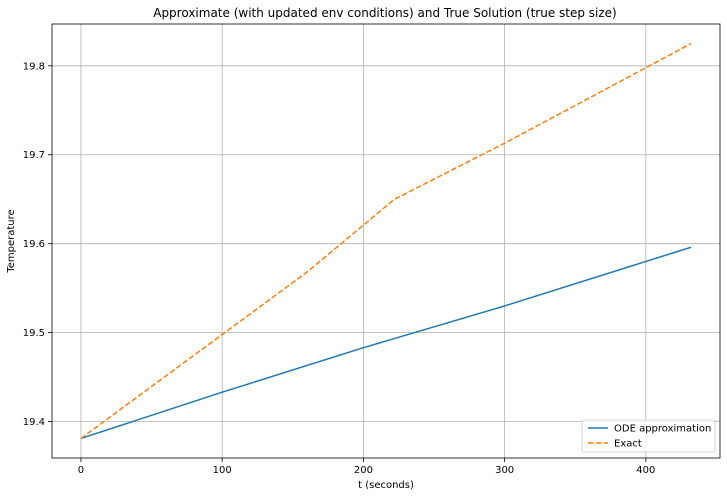 The image size is (727, 496). What do you see at coordinates (81, 470) in the screenshot?
I see `x-tick-label: 0` at bounding box center [81, 470].